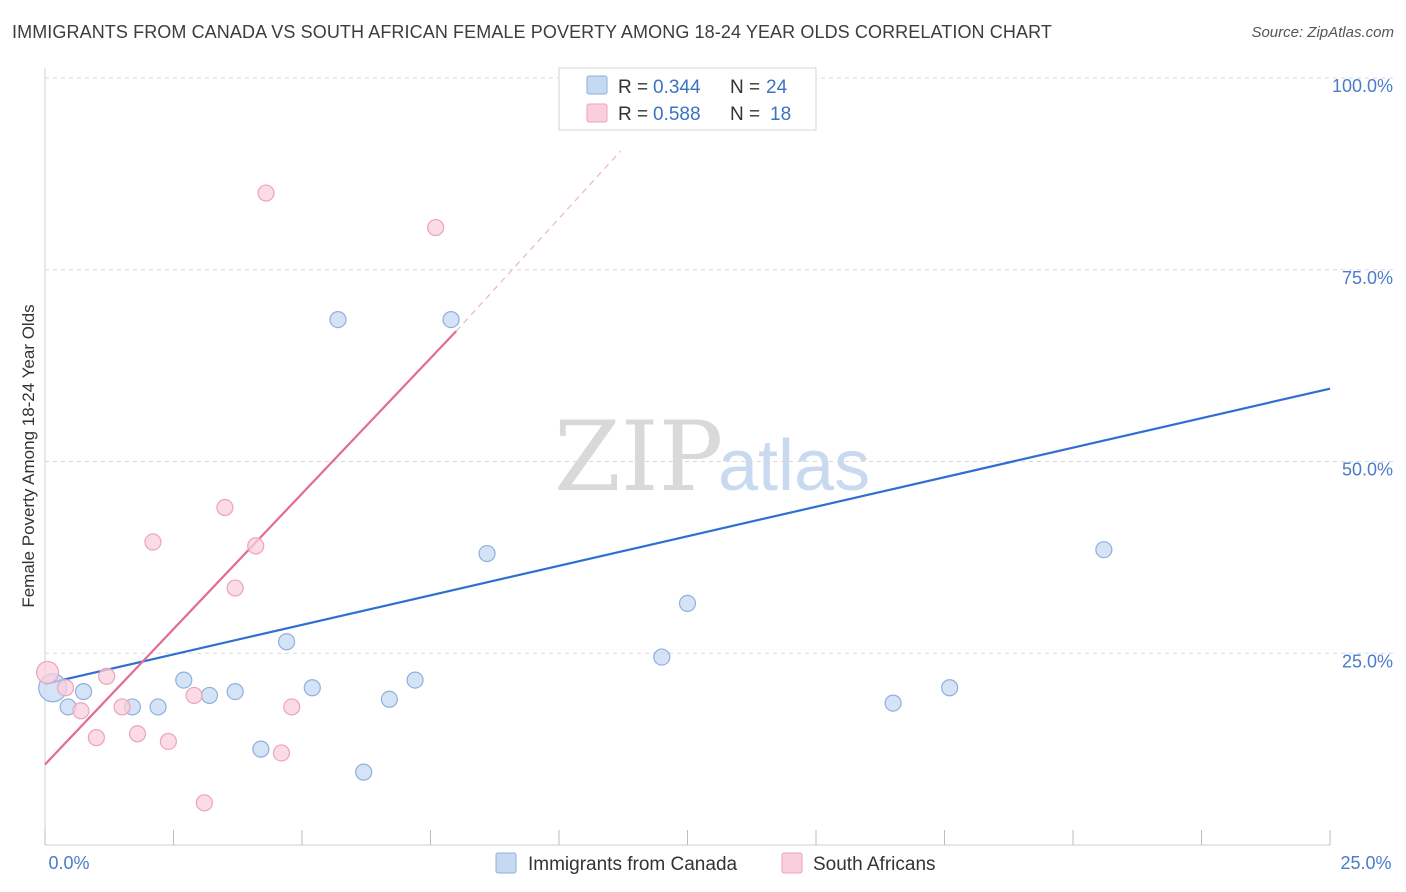 The height and width of the screenshot is (892, 1406). Describe the element at coordinates (633, 864) in the screenshot. I see `bottom-legend-label-canada: Immigrants from Canada` at that location.